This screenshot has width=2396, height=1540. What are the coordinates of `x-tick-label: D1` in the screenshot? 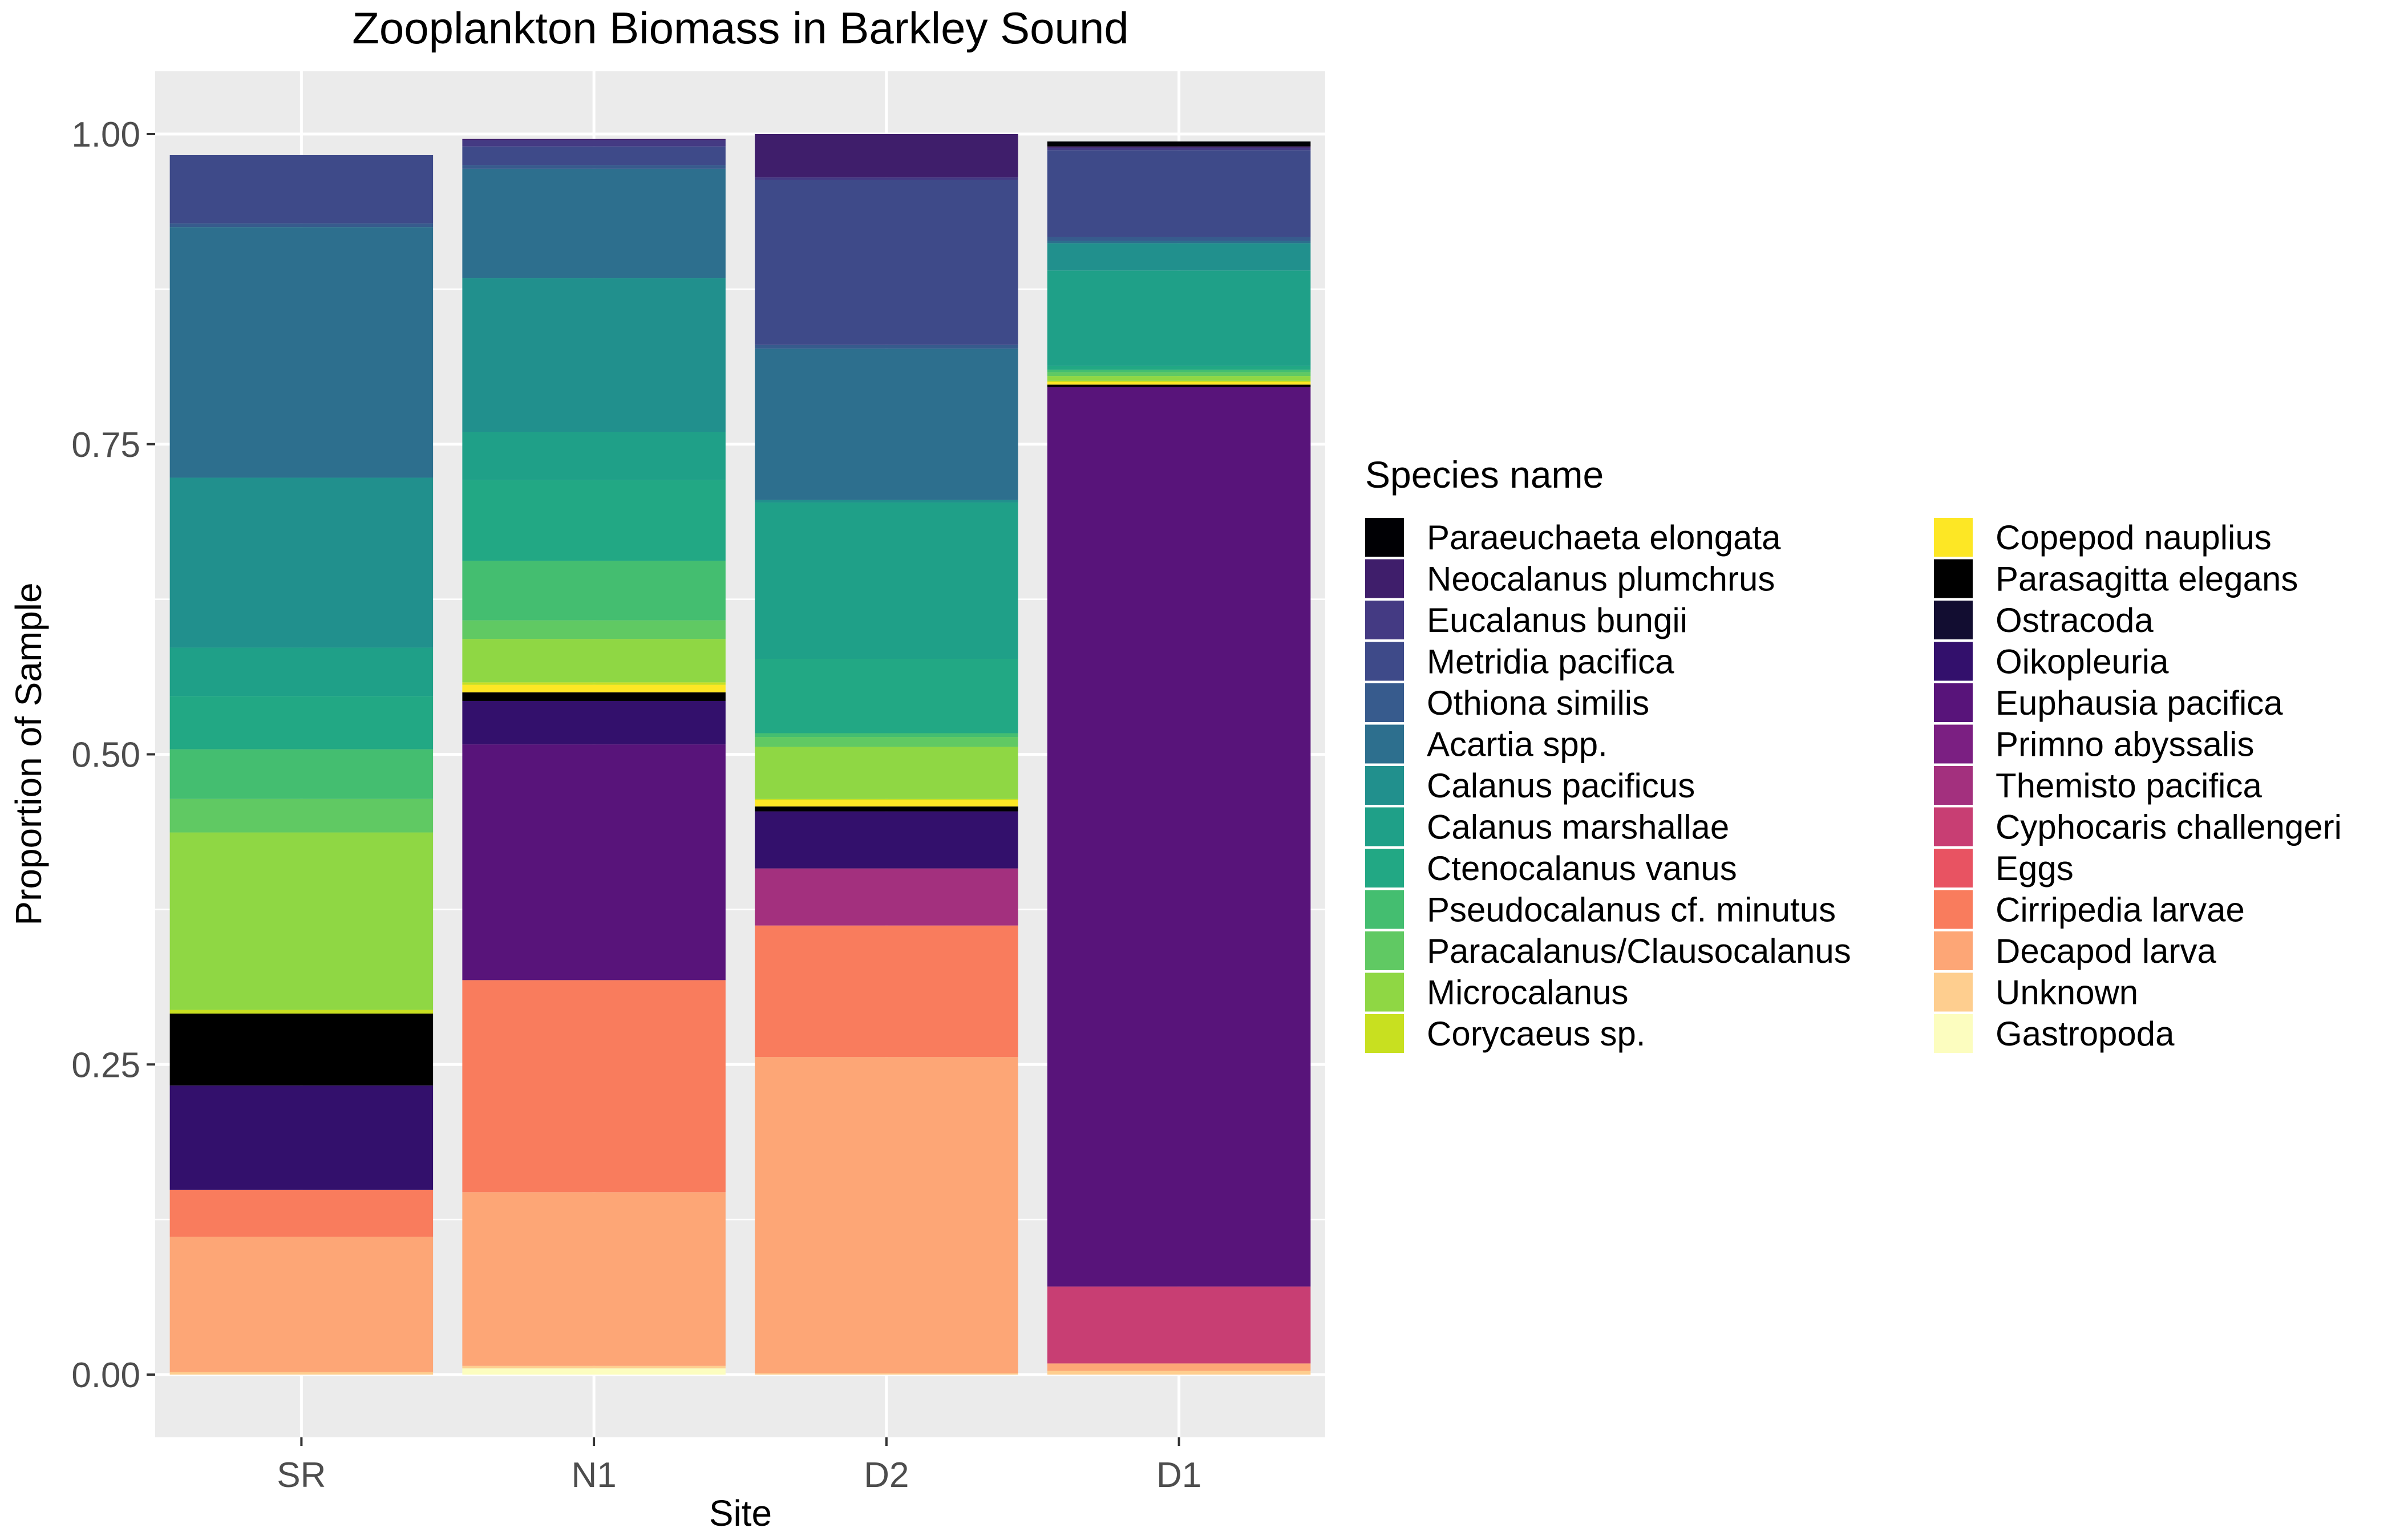 It's located at (1178, 1475).